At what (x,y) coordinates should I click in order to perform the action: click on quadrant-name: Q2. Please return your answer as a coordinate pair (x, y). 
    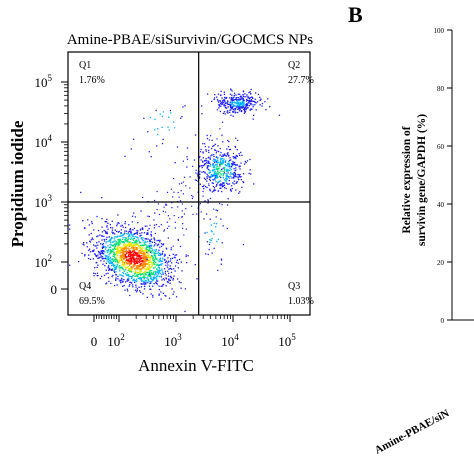
    Looking at the image, I should click on (294, 65).